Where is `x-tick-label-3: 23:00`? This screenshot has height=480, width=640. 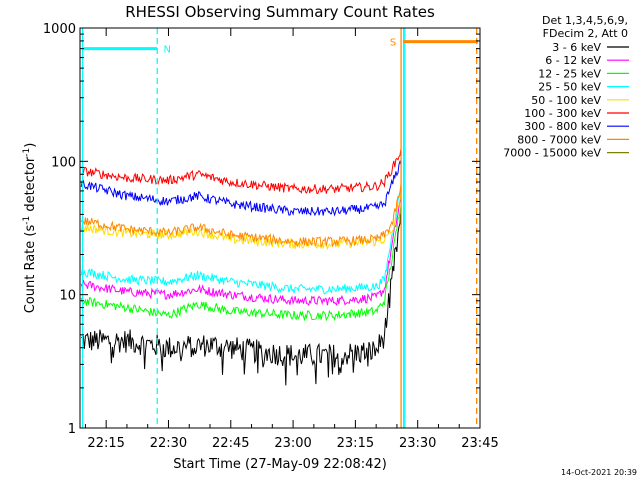
x-tick-label-3: 23:00 is located at coordinates (292, 443).